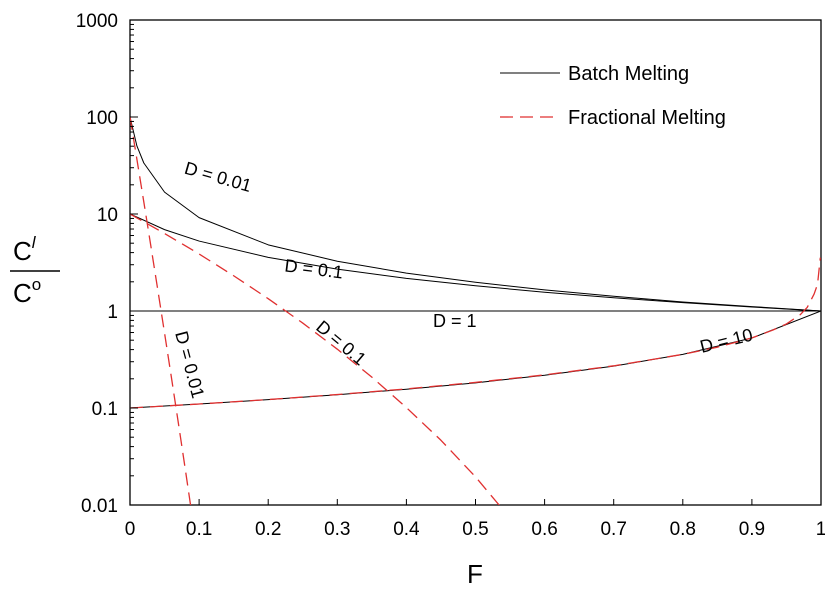 The image size is (825, 592). What do you see at coordinates (268, 529) in the screenshot?
I see `x-tick-label: 0.2` at bounding box center [268, 529].